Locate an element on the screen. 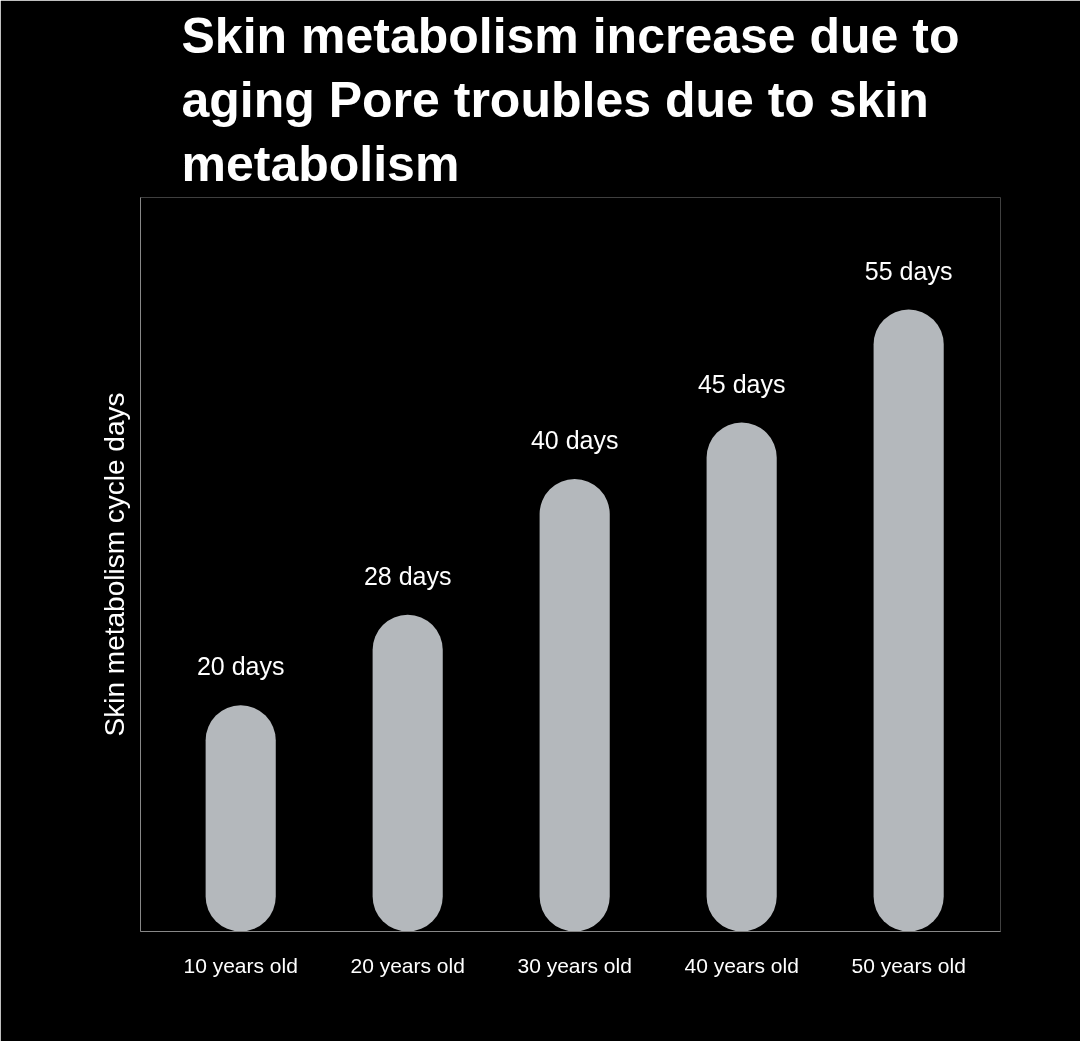  data-label: 40 days is located at coordinates (574, 440).